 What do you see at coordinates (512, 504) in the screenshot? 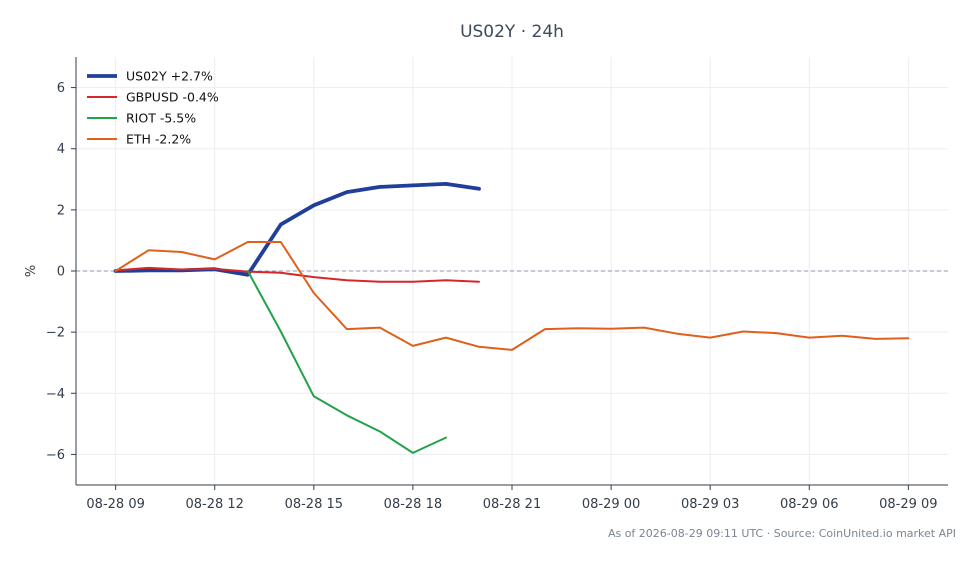
I see `x-tick-label: 08-28 21` at bounding box center [512, 504].